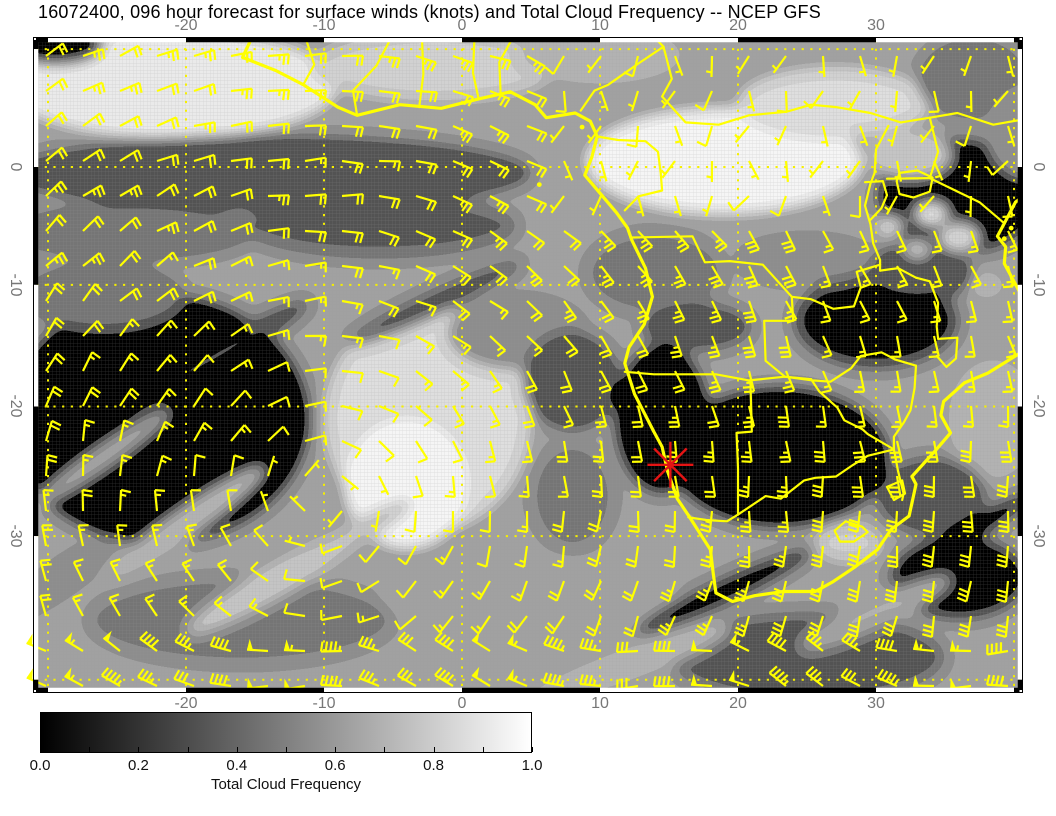  I want to click on colorbar-tick-label: 0.4, so click(237, 765).